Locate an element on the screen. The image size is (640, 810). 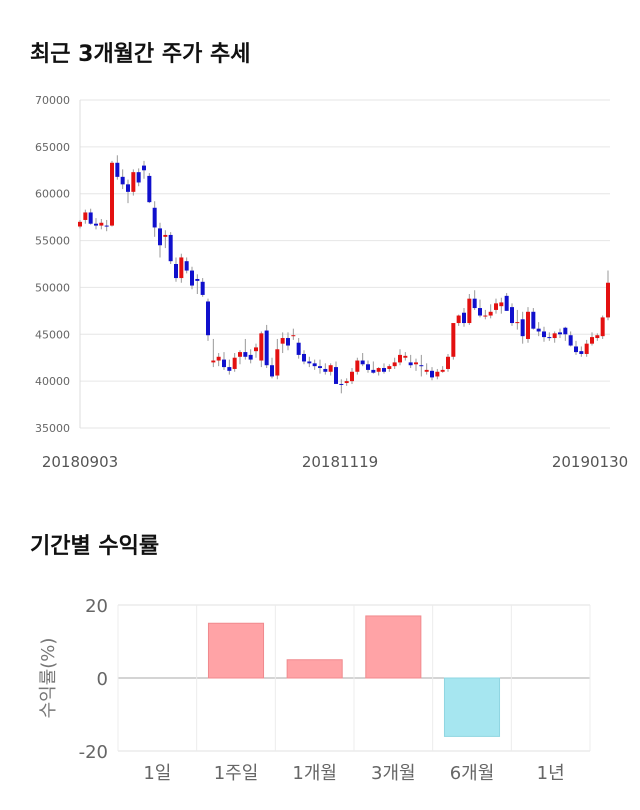
price-y-tick-label: 70000 is located at coordinates (52, 100).